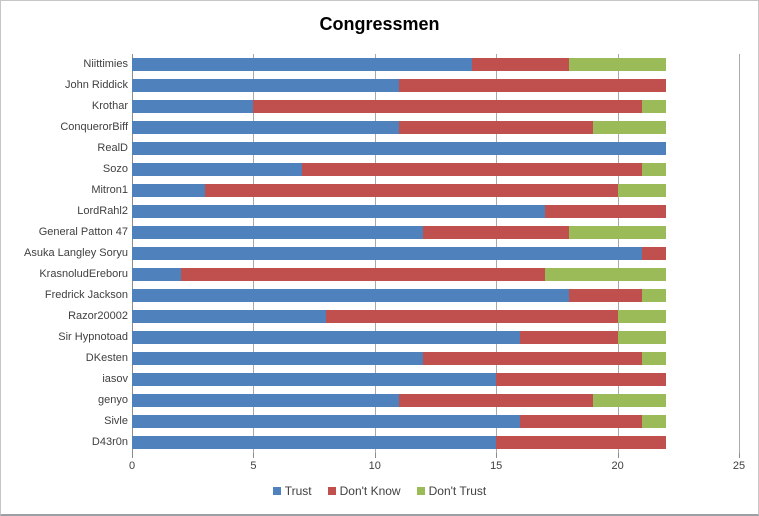  I want to click on bar-row-mitron1, so click(399, 190).